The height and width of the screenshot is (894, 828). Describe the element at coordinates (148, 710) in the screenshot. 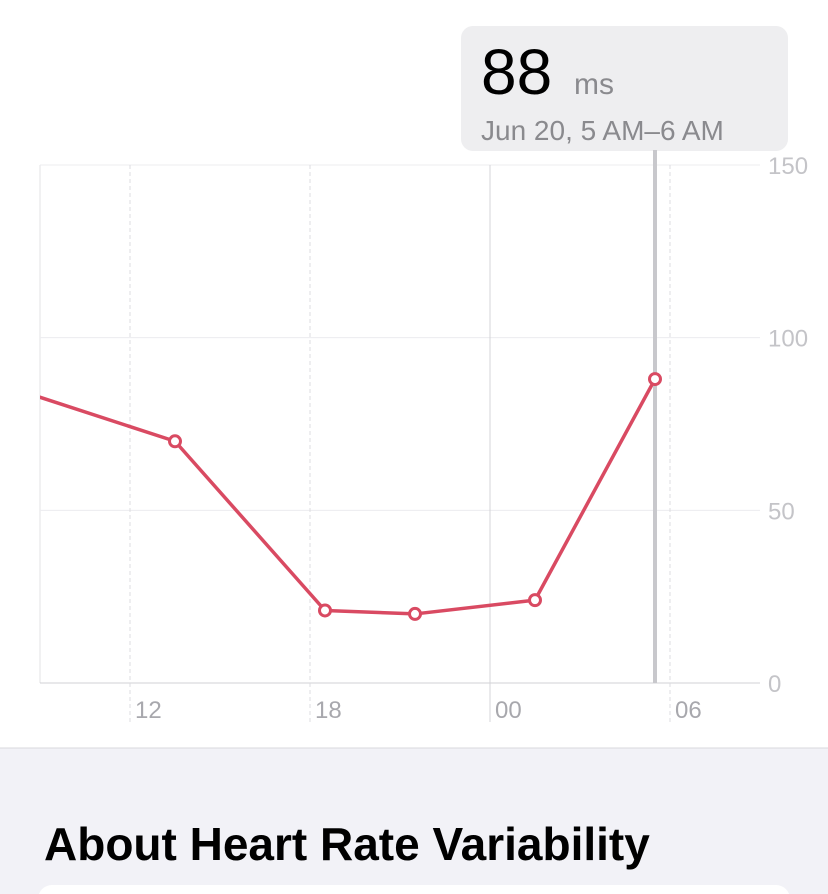

I see `x-tick-label: 12` at that location.